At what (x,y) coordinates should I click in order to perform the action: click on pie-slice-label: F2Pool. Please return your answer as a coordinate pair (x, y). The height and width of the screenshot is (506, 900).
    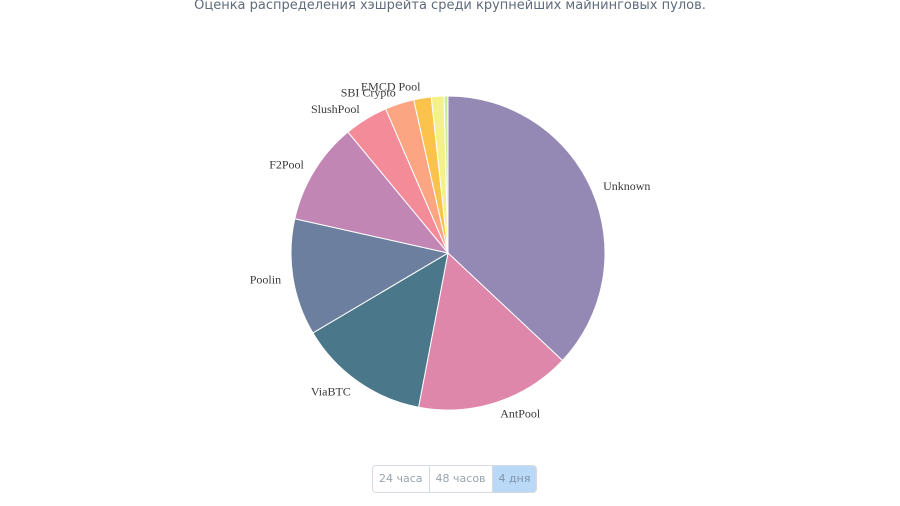
    Looking at the image, I should click on (286, 165).